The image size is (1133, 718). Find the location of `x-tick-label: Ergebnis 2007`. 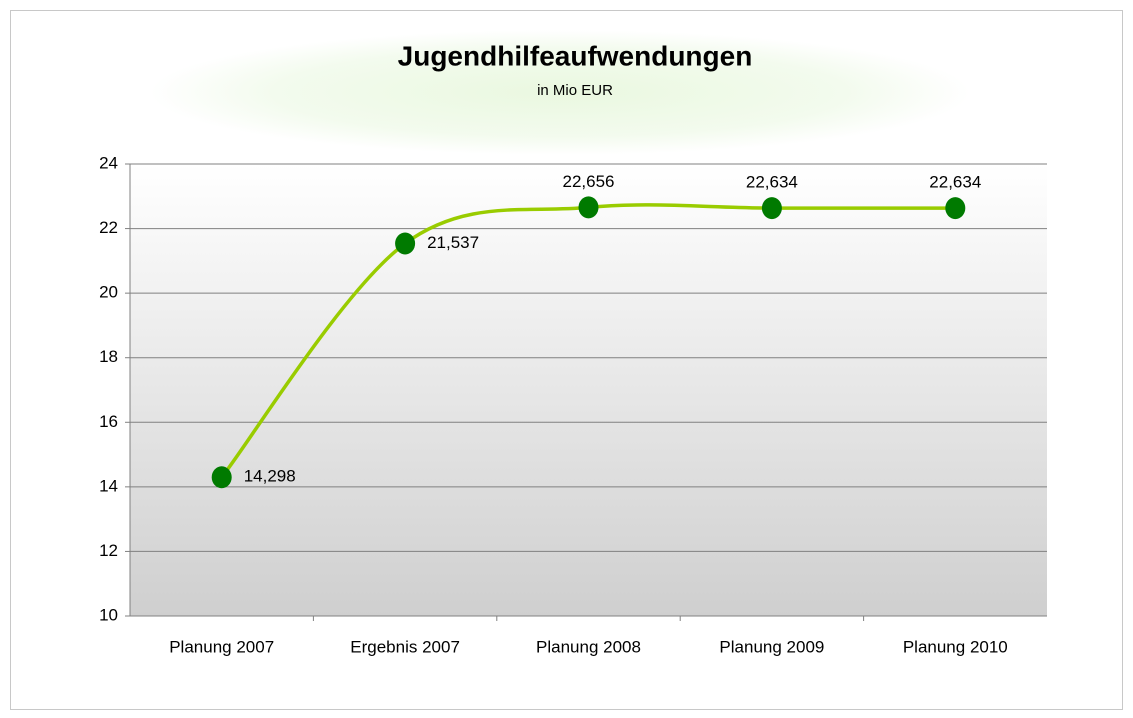

x-tick-label: Ergebnis 2007 is located at coordinates (405, 646).